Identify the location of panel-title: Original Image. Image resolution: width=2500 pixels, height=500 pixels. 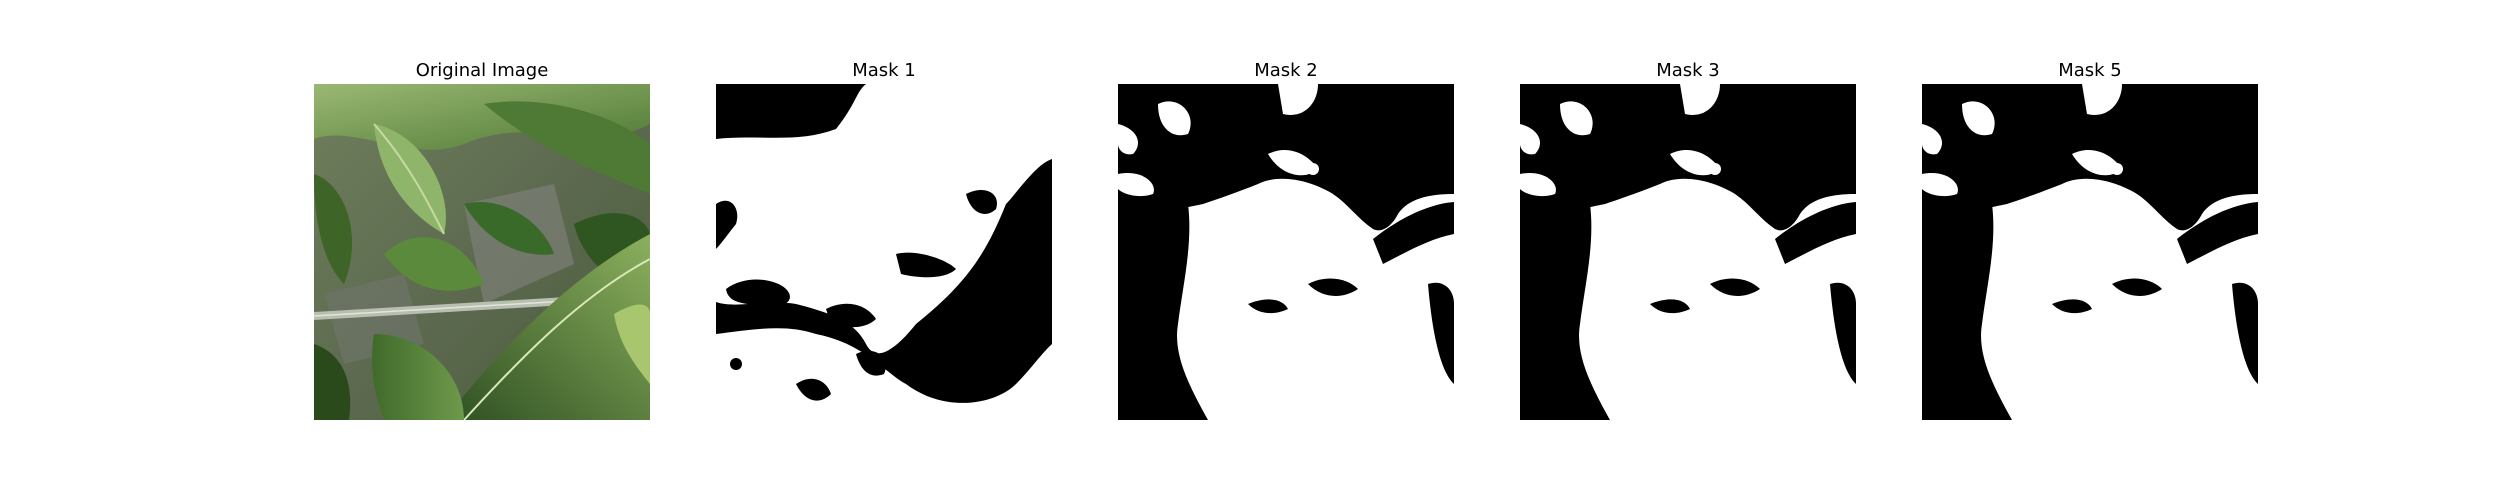
(482, 70).